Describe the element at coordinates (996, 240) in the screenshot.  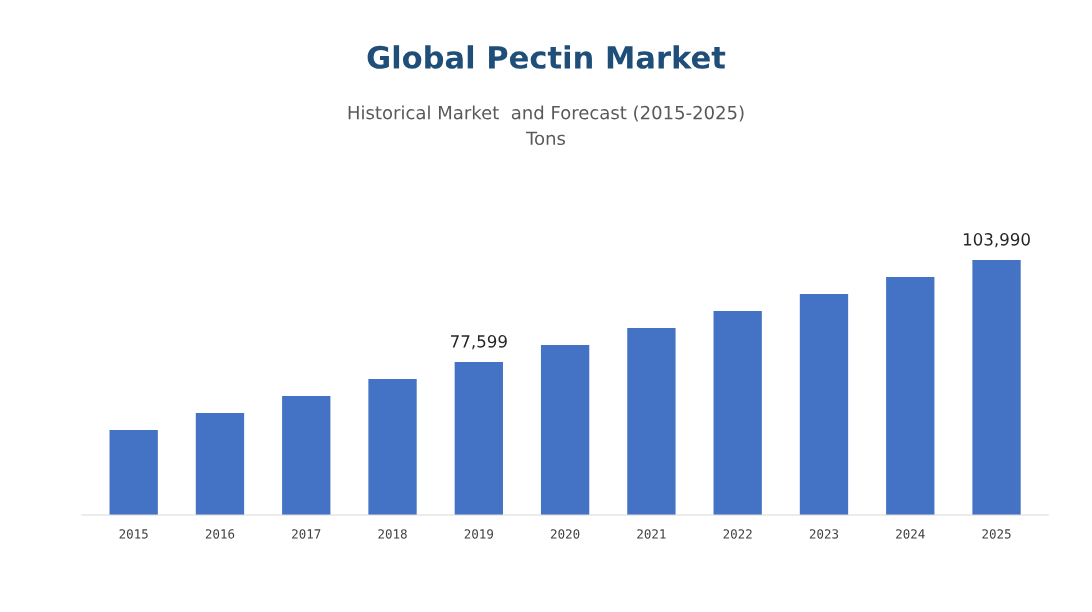
I see `data-label: 103,990` at that location.